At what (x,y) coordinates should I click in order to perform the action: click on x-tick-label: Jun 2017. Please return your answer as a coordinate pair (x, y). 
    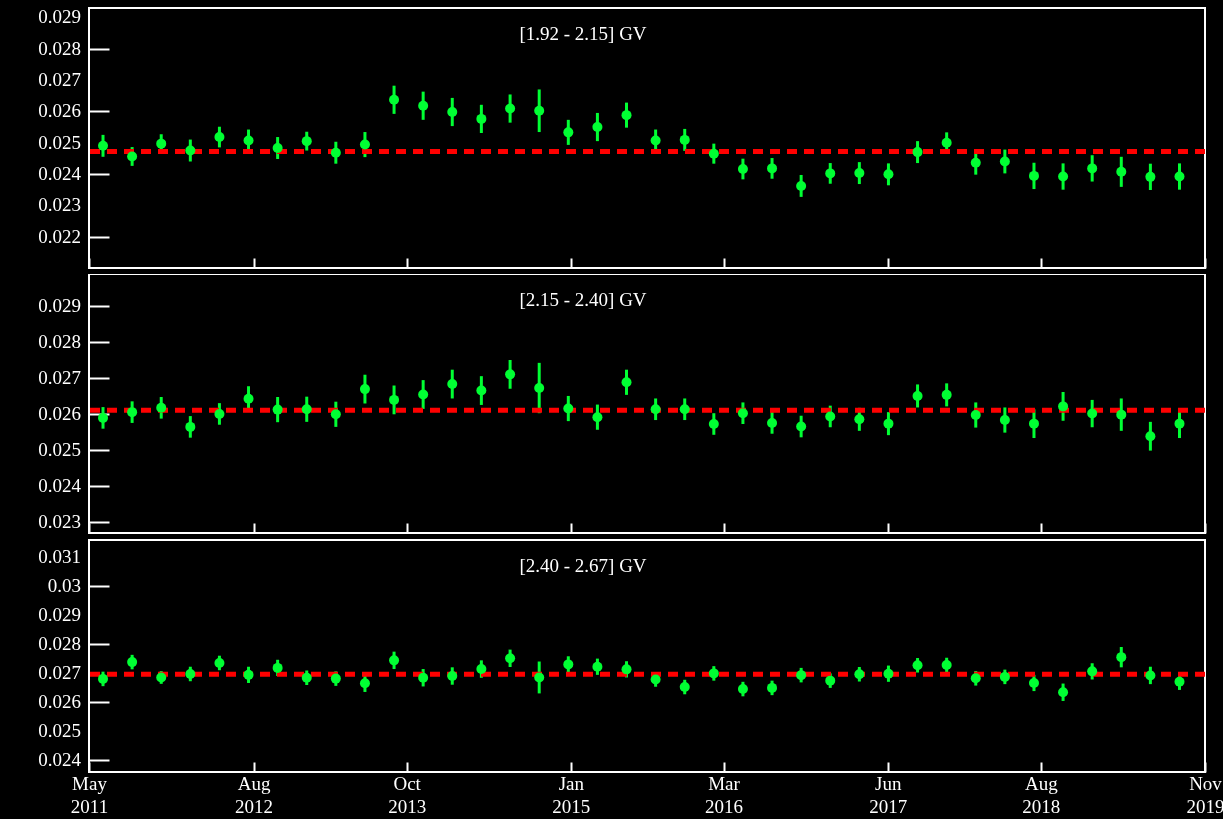
    Looking at the image, I should click on (888, 794).